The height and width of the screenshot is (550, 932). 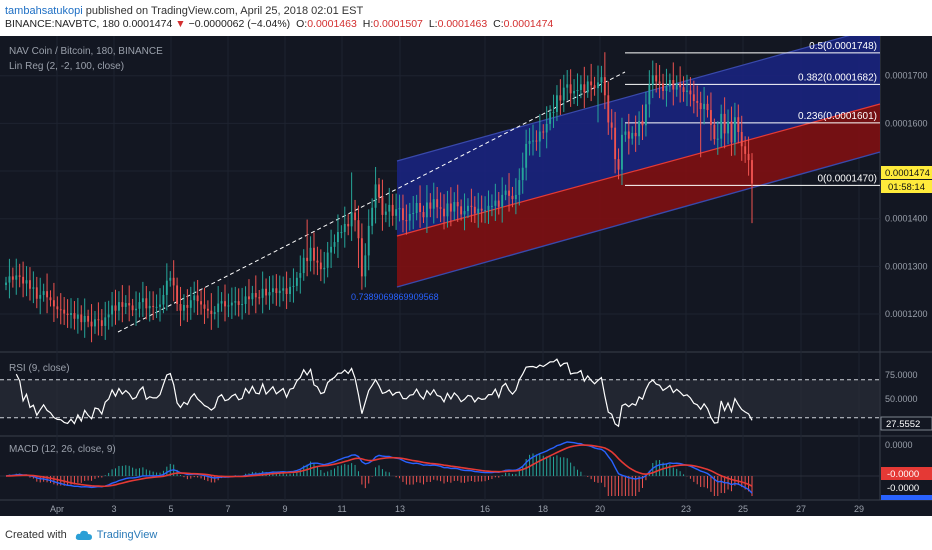 What do you see at coordinates (384, 393) in the screenshot?
I see `rsi-line` at bounding box center [384, 393].